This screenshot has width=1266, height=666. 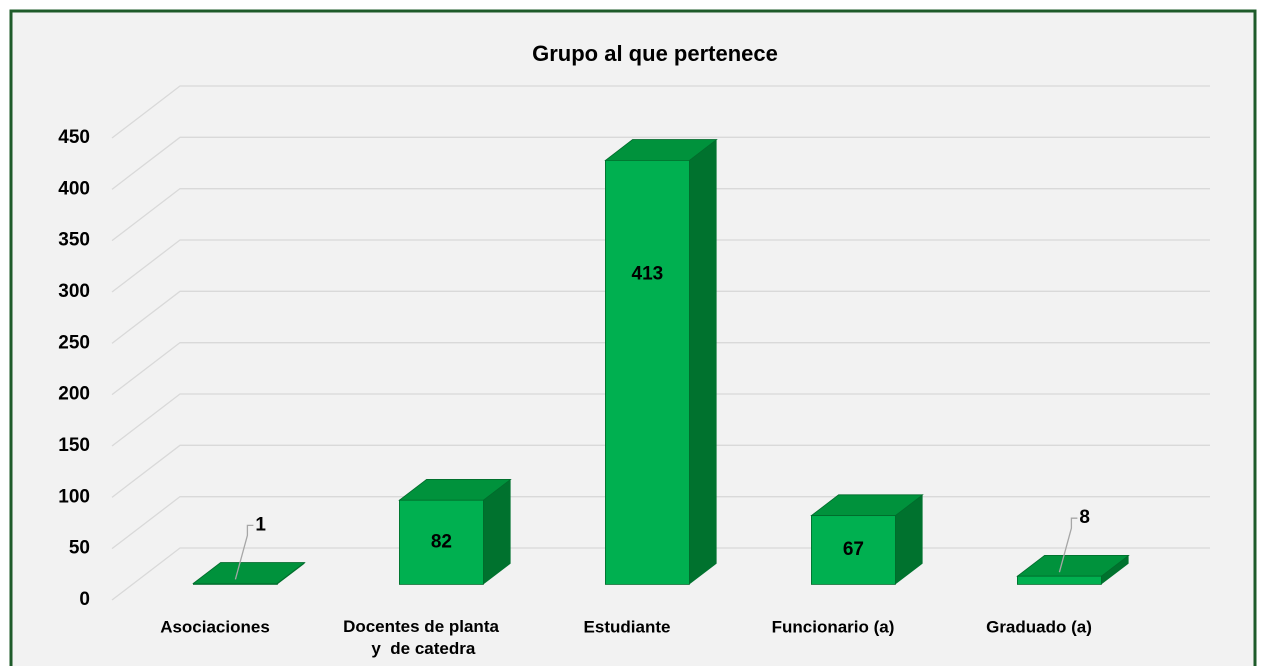 I want to click on chart-title: Grupo al que pertenece, so click(x=655, y=53).